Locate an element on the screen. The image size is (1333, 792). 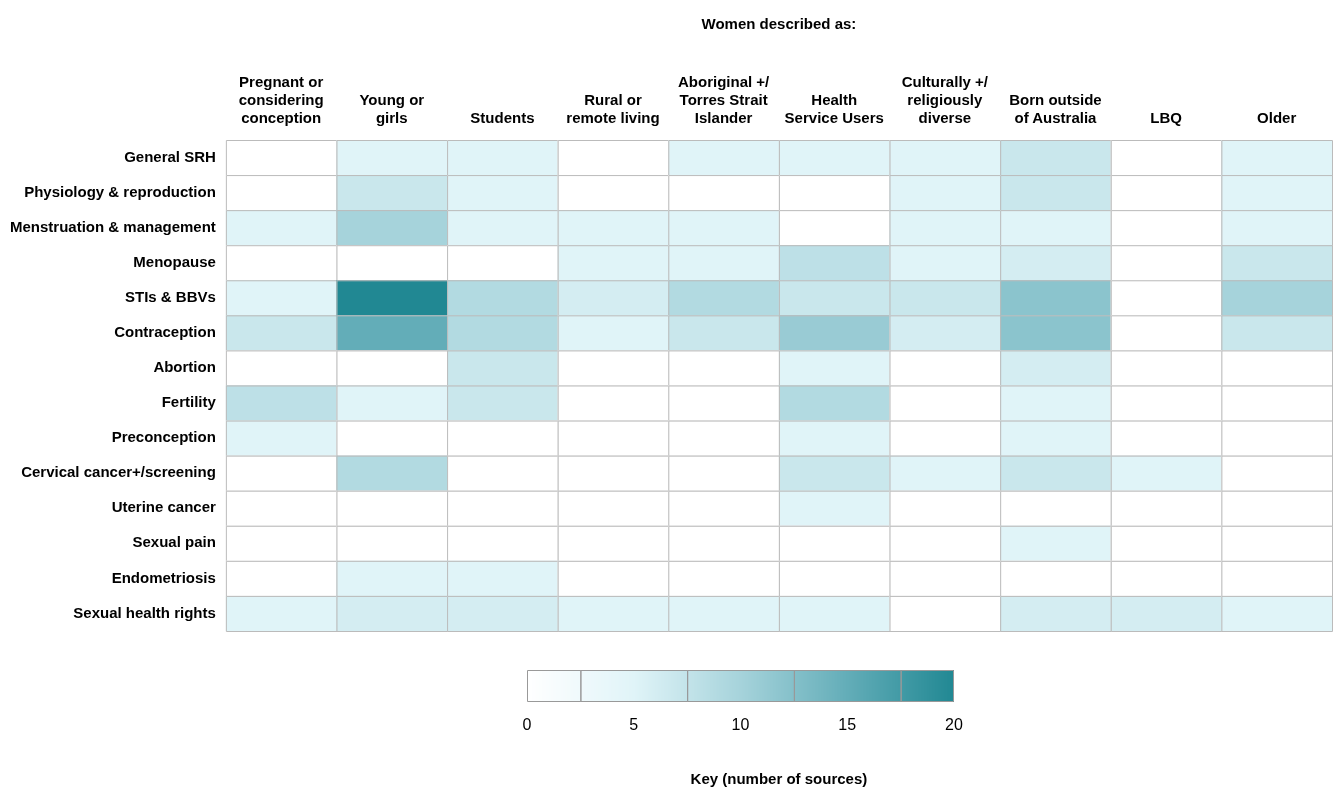
x-tick-label: Health Service Users is located at coordinates (834, 109).